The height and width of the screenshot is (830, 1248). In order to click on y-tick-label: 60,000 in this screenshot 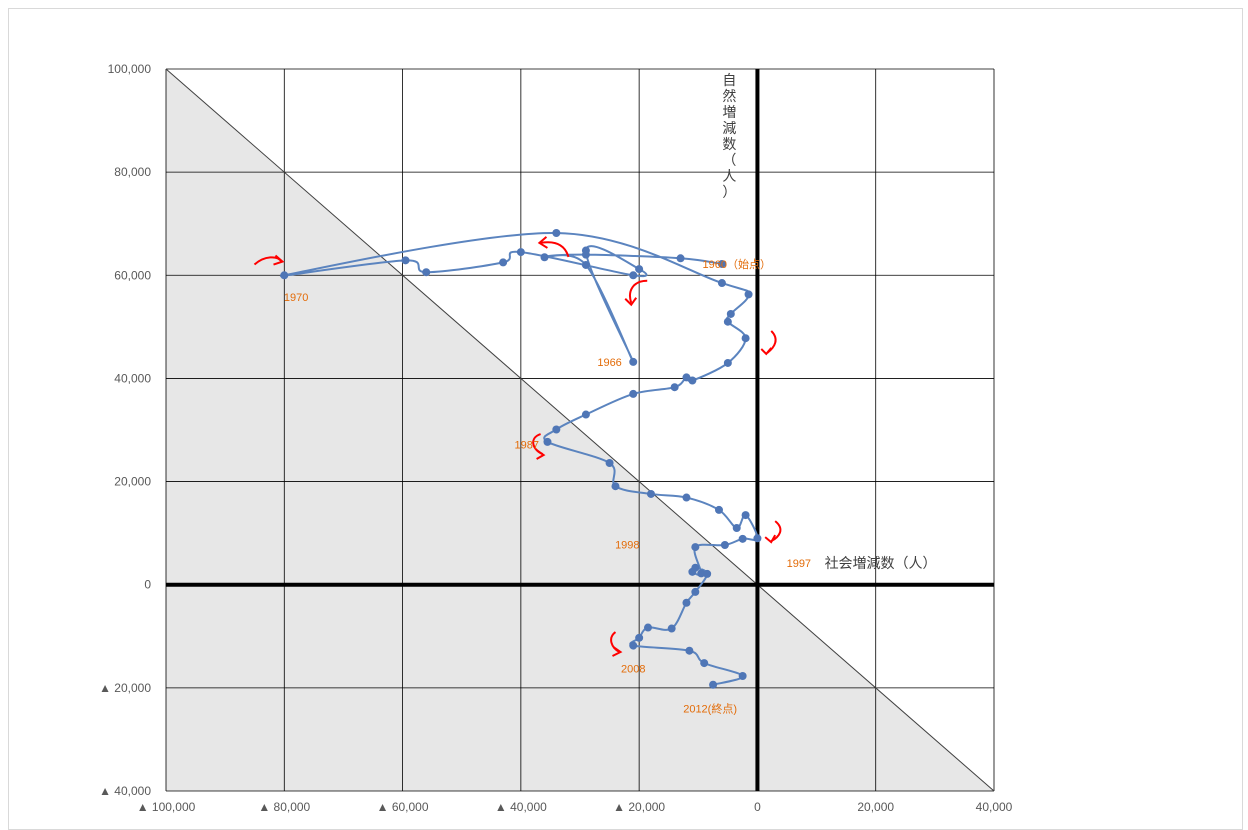, I will do `click(132, 275)`.